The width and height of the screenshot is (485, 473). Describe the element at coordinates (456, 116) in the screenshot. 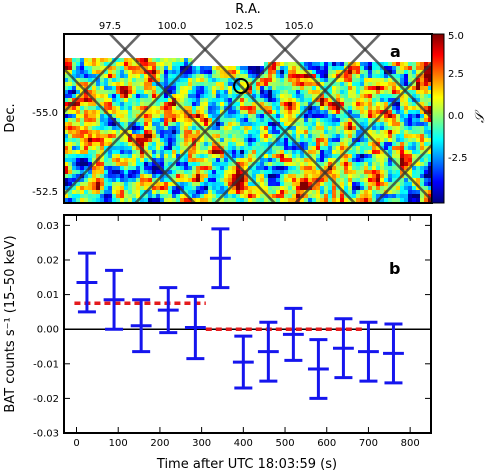

I see `colorbar-tick-label: 0.0` at that location.